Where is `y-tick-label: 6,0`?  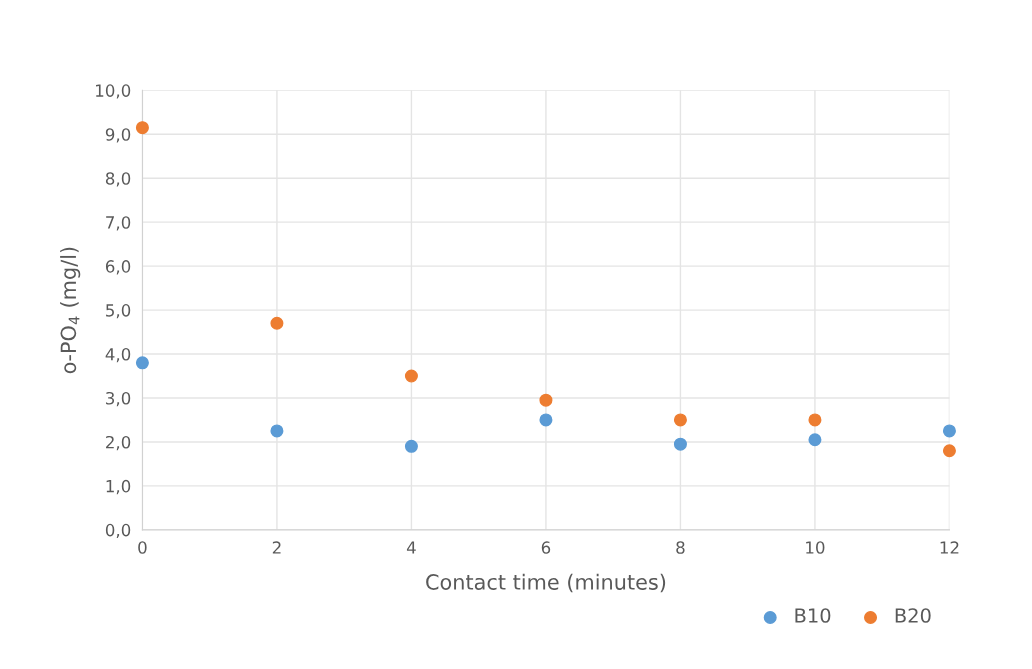 y-tick-label: 6,0 is located at coordinates (118, 267).